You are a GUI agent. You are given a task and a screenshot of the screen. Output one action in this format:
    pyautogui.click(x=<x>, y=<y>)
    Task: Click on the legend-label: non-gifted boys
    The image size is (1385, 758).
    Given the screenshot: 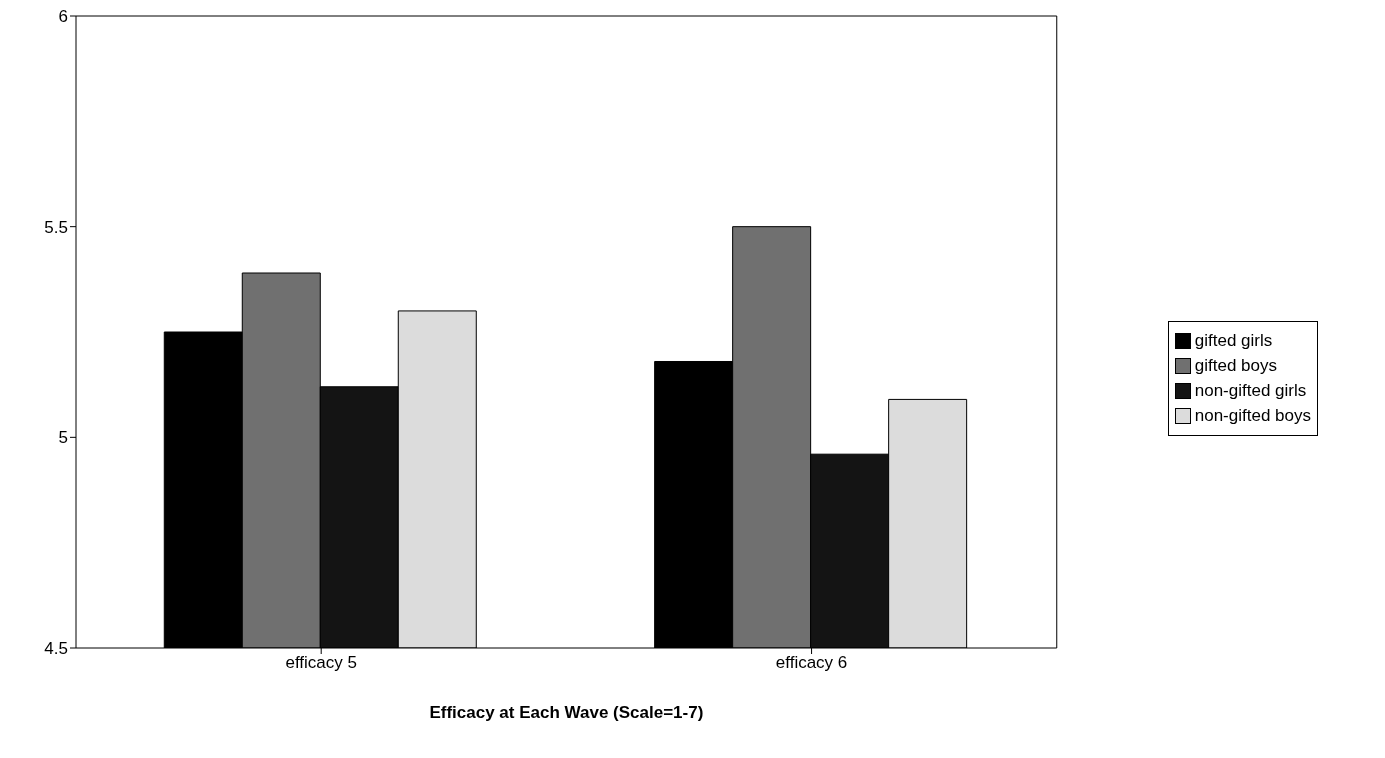 What is the action you would take?
    pyautogui.click(x=1252, y=415)
    